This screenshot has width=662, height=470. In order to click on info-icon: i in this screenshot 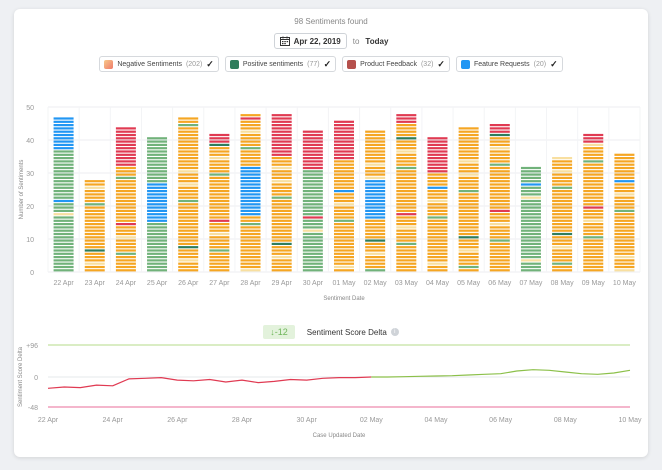, I will do `click(394, 332)`.